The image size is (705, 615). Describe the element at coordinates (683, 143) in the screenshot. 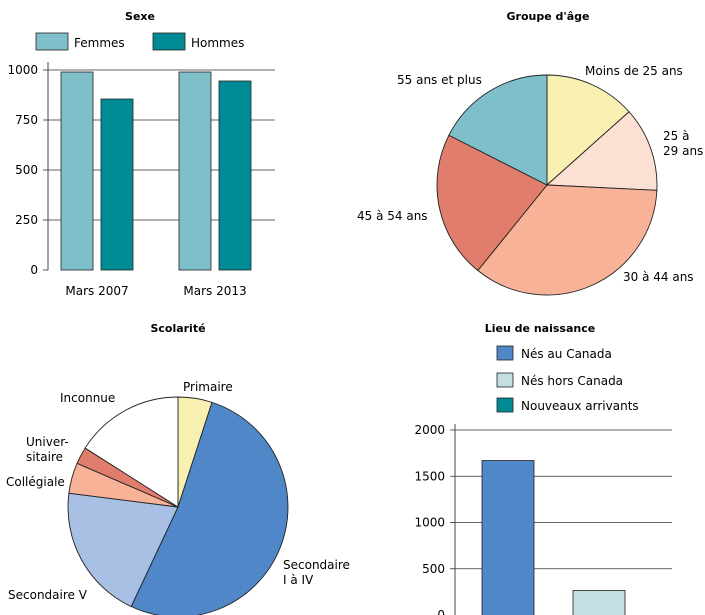

I see `age-slice-label-1: 25 à 29 ans` at that location.